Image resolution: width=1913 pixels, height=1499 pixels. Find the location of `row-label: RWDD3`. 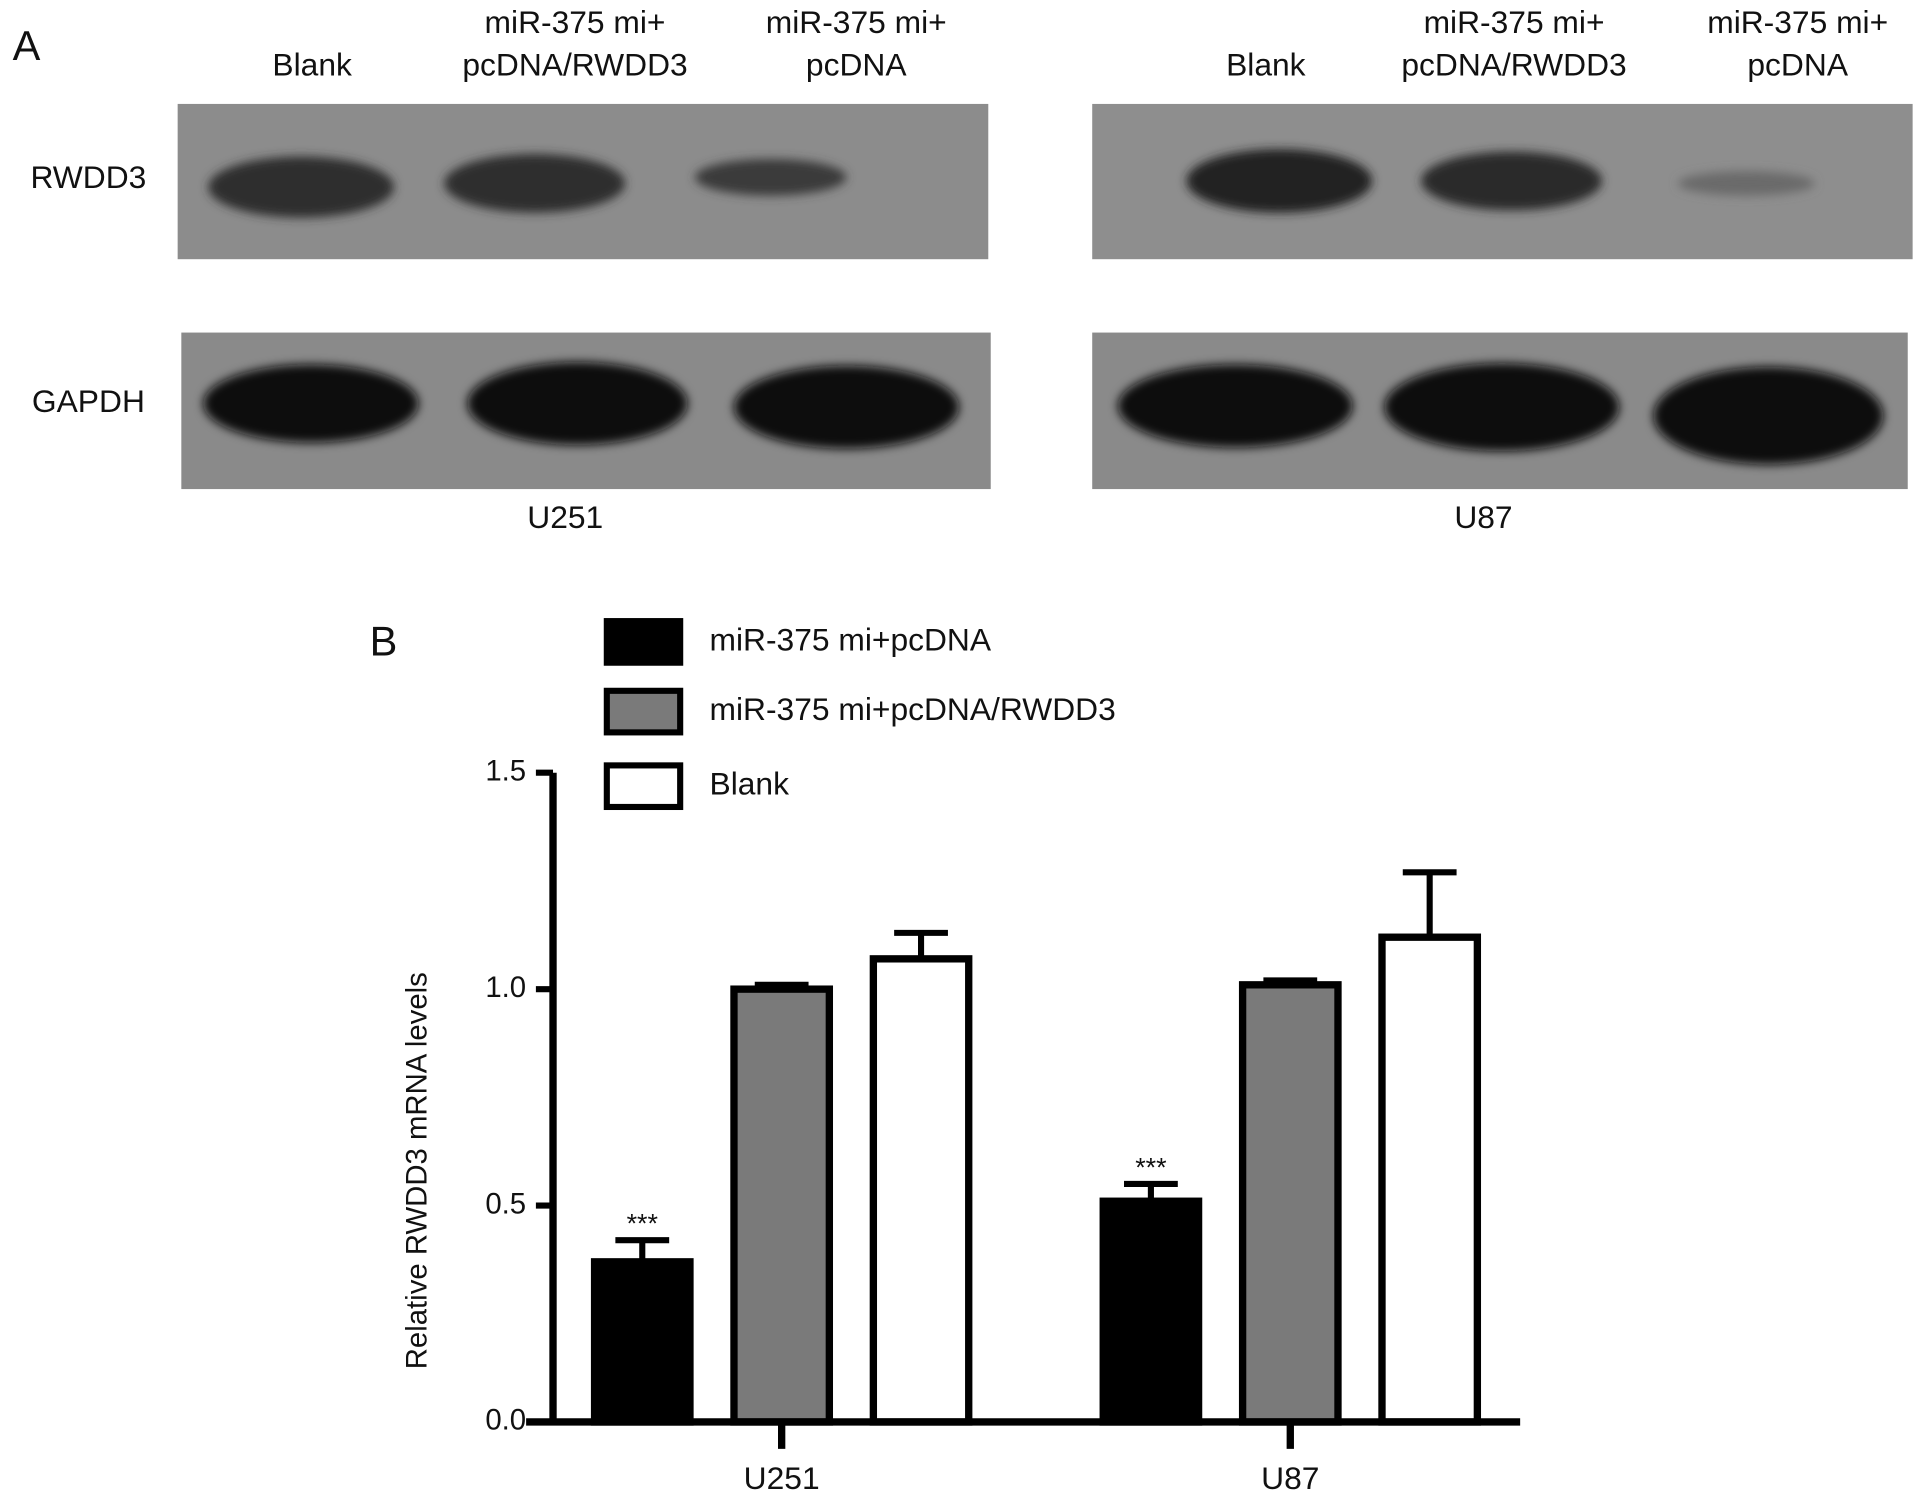

row-label: RWDD3 is located at coordinates (88, 177).